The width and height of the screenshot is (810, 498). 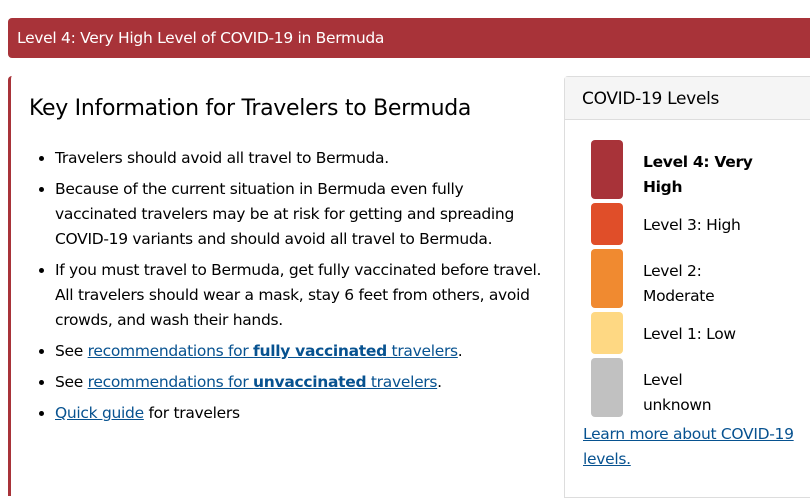 I want to click on level-2-label: Level 2: Moderate, so click(x=679, y=283).